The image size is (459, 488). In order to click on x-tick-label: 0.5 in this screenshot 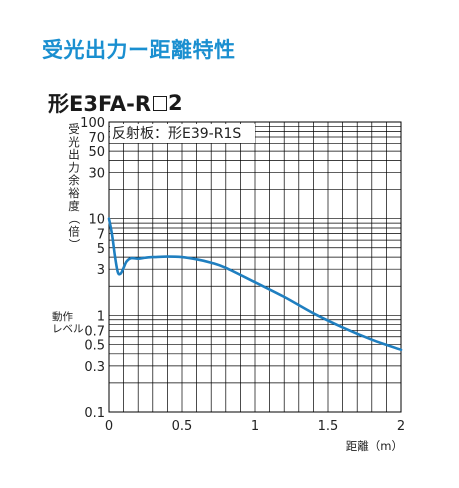, I will do `click(182, 426)`.